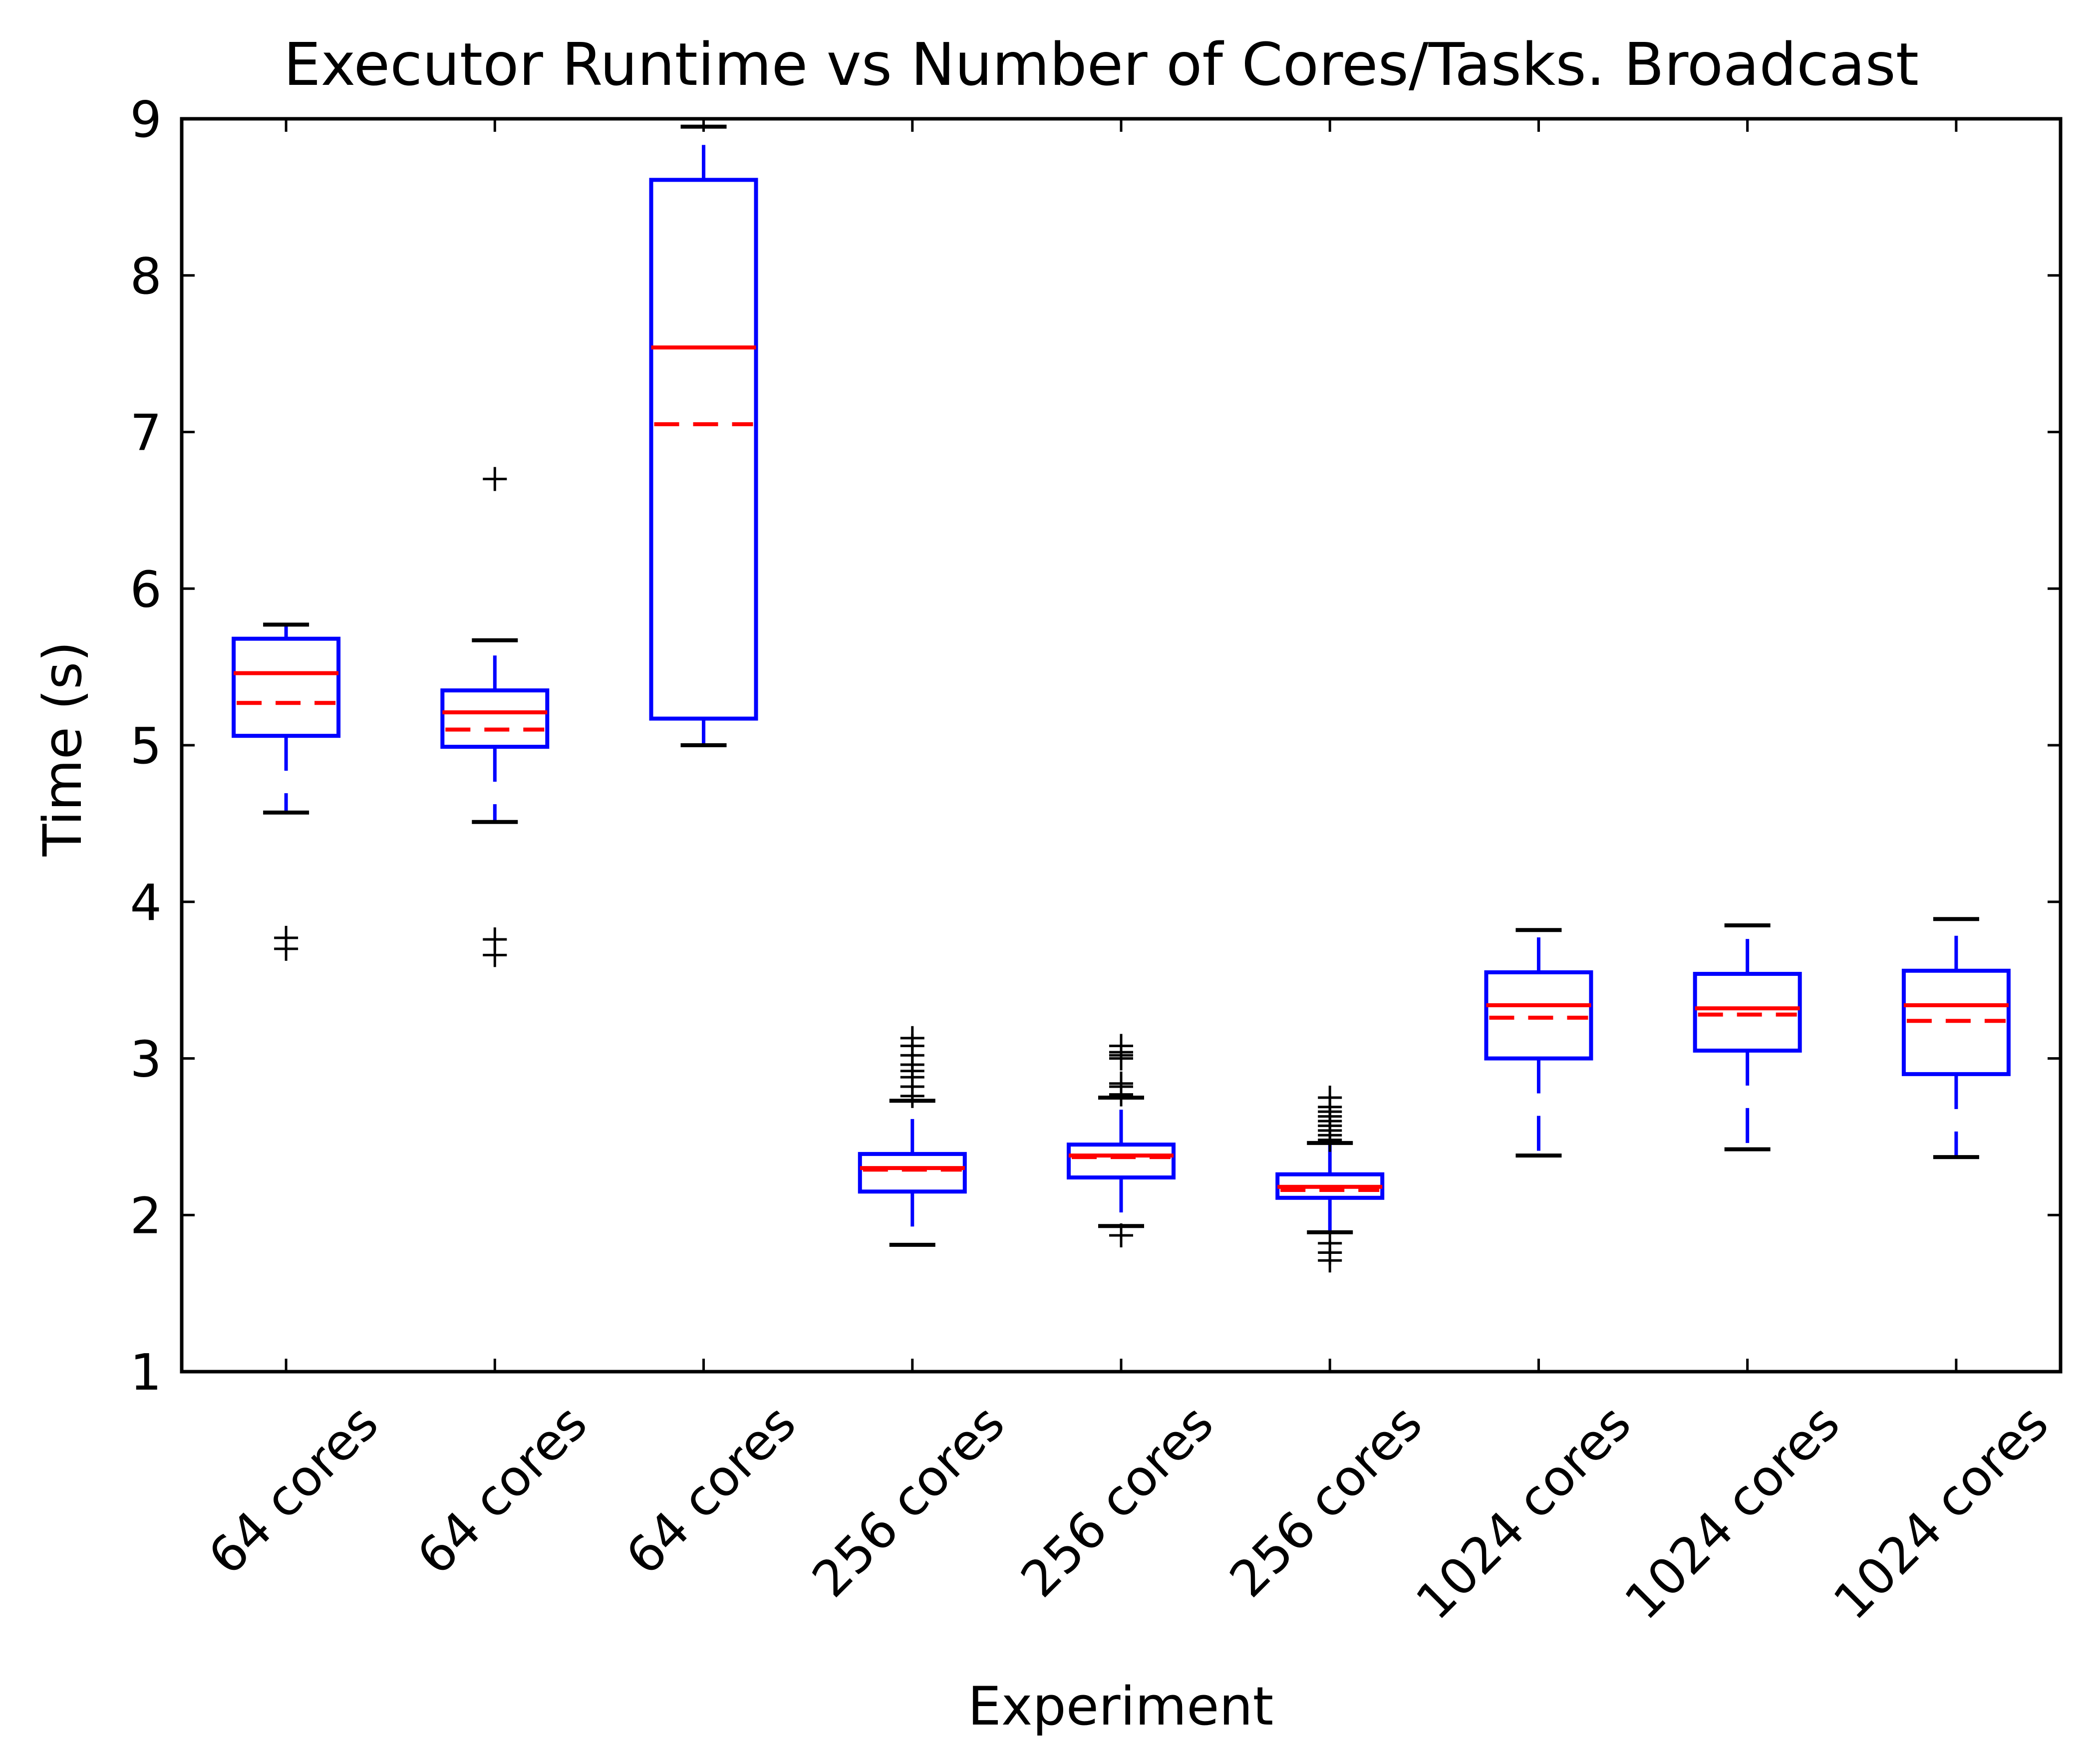  Describe the element at coordinates (146, 433) in the screenshot. I see `y-tick-label: 7` at that location.